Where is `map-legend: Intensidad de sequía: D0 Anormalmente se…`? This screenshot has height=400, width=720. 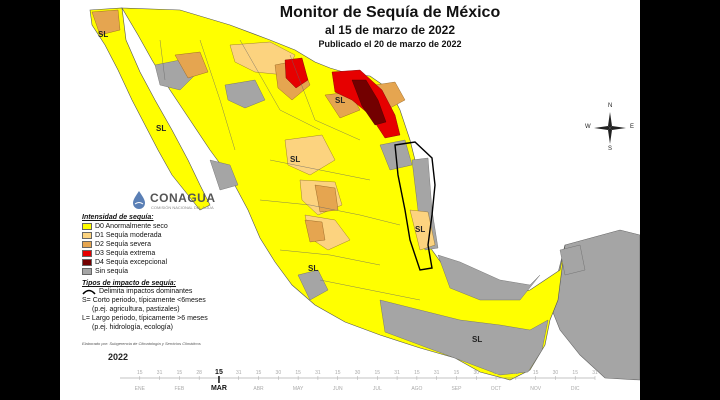
map-legend: Intensidad de sequía: D0 Anormalmente se… is located at coordinates (192, 273).